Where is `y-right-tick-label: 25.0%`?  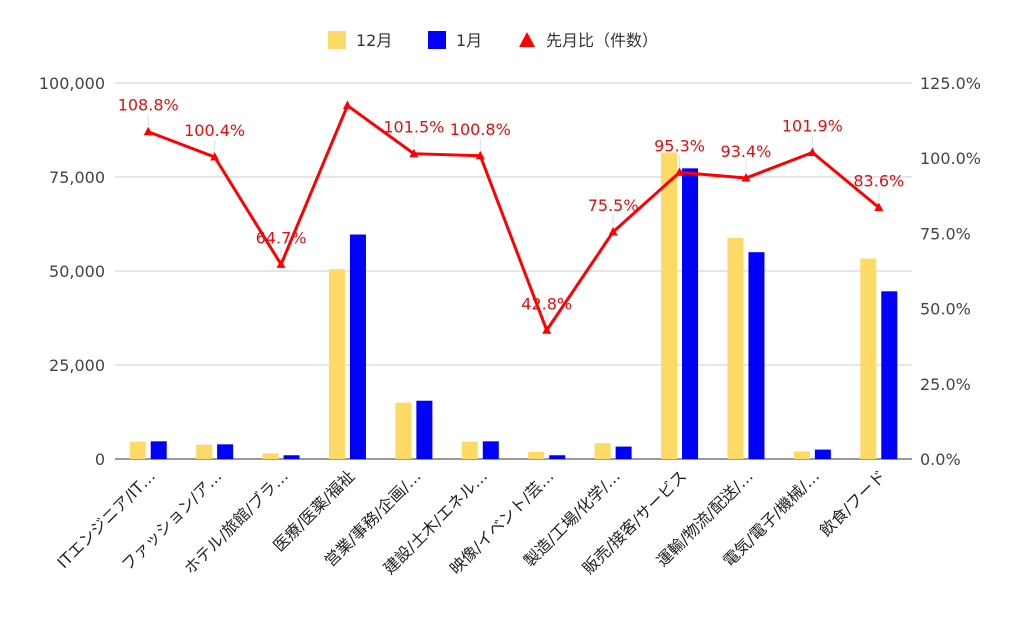
y-right-tick-label: 25.0% is located at coordinates (945, 384).